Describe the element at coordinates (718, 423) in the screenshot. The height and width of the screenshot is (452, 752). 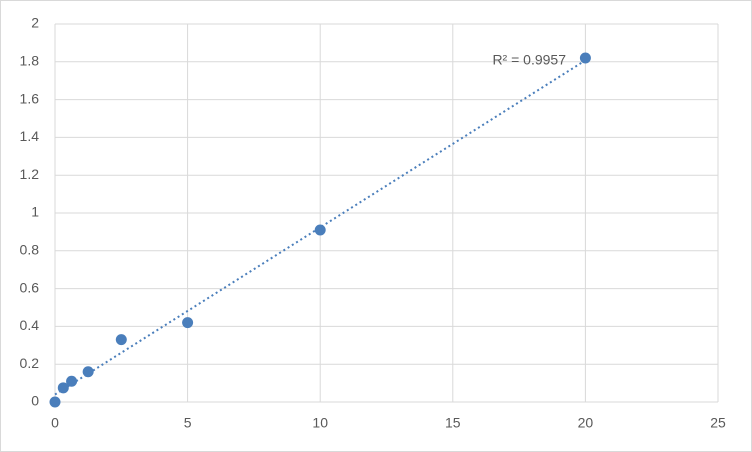
I see `x-tick-label: 25` at that location.